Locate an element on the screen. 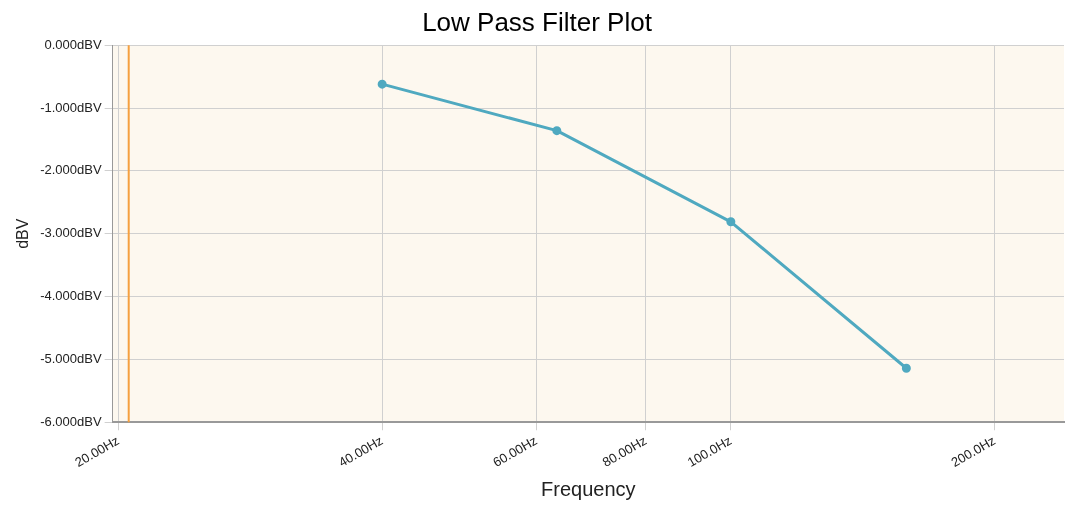 The height and width of the screenshot is (514, 1074). chart-title: Low Pass Filter Plot is located at coordinates (537, 21).